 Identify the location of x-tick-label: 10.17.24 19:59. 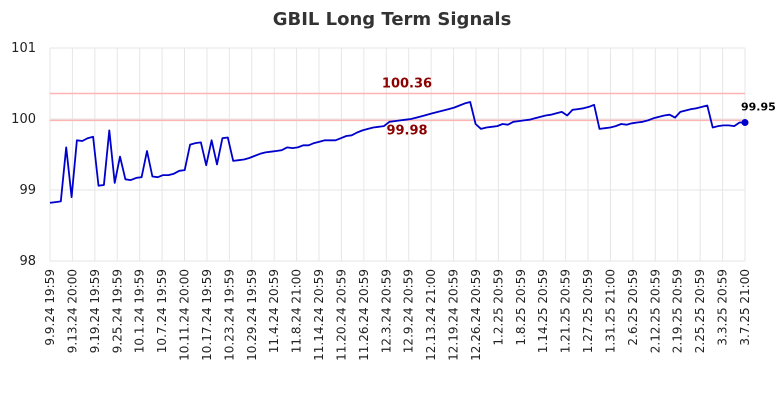
(207, 315).